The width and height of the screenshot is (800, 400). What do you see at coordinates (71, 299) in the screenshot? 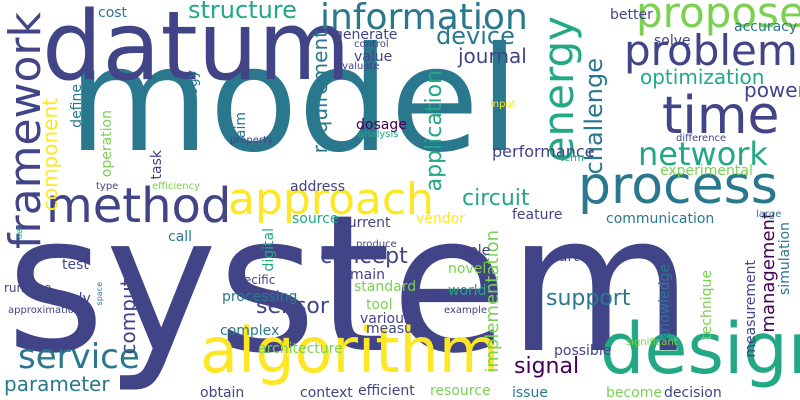
I see `word-study: study` at bounding box center [71, 299].